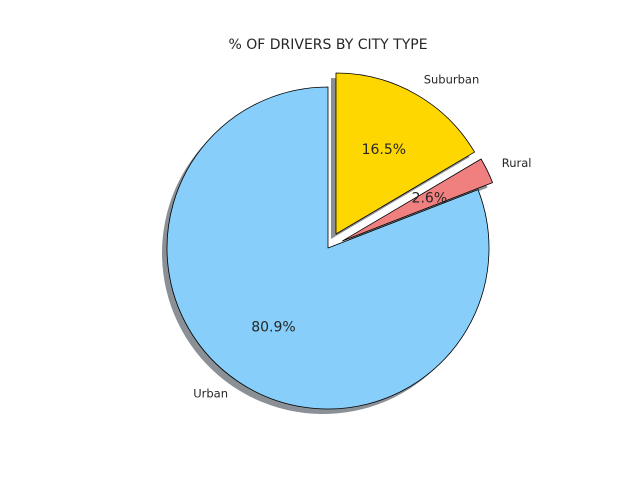  I want to click on slice-suburban, so click(405, 153).